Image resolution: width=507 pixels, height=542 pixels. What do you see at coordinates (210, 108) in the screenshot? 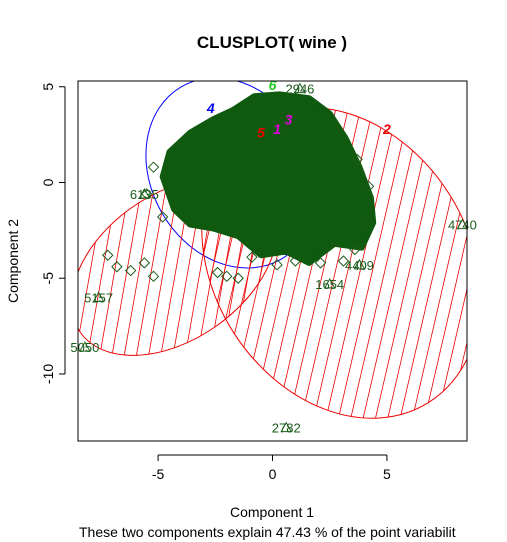
I see `cluster-label: 4` at bounding box center [210, 108].